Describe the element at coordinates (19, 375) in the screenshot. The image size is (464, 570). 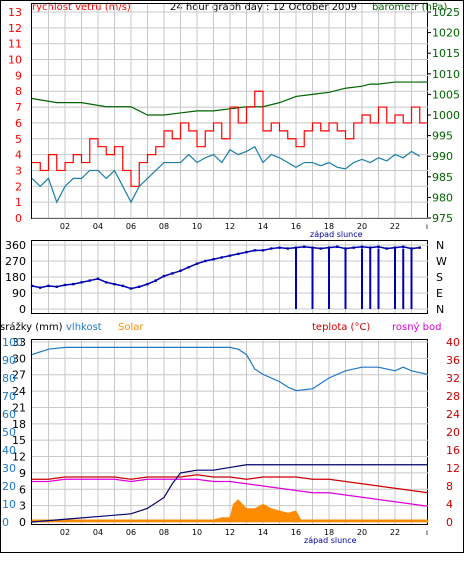
I see `rain-tick-label: 27` at that location.